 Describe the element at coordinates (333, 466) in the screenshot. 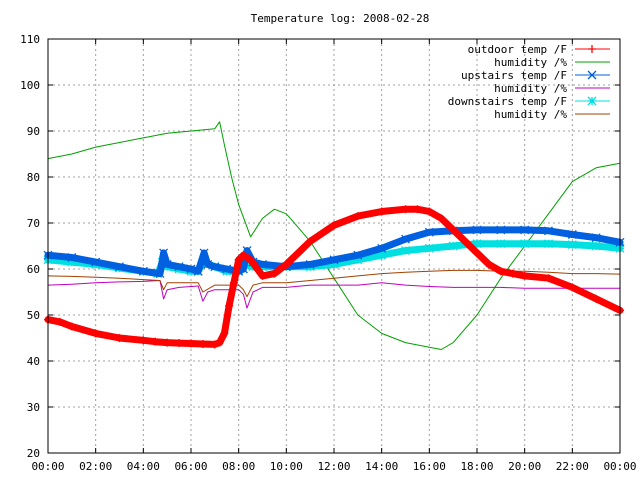

I see `x-tick-label: 12:00` at that location.